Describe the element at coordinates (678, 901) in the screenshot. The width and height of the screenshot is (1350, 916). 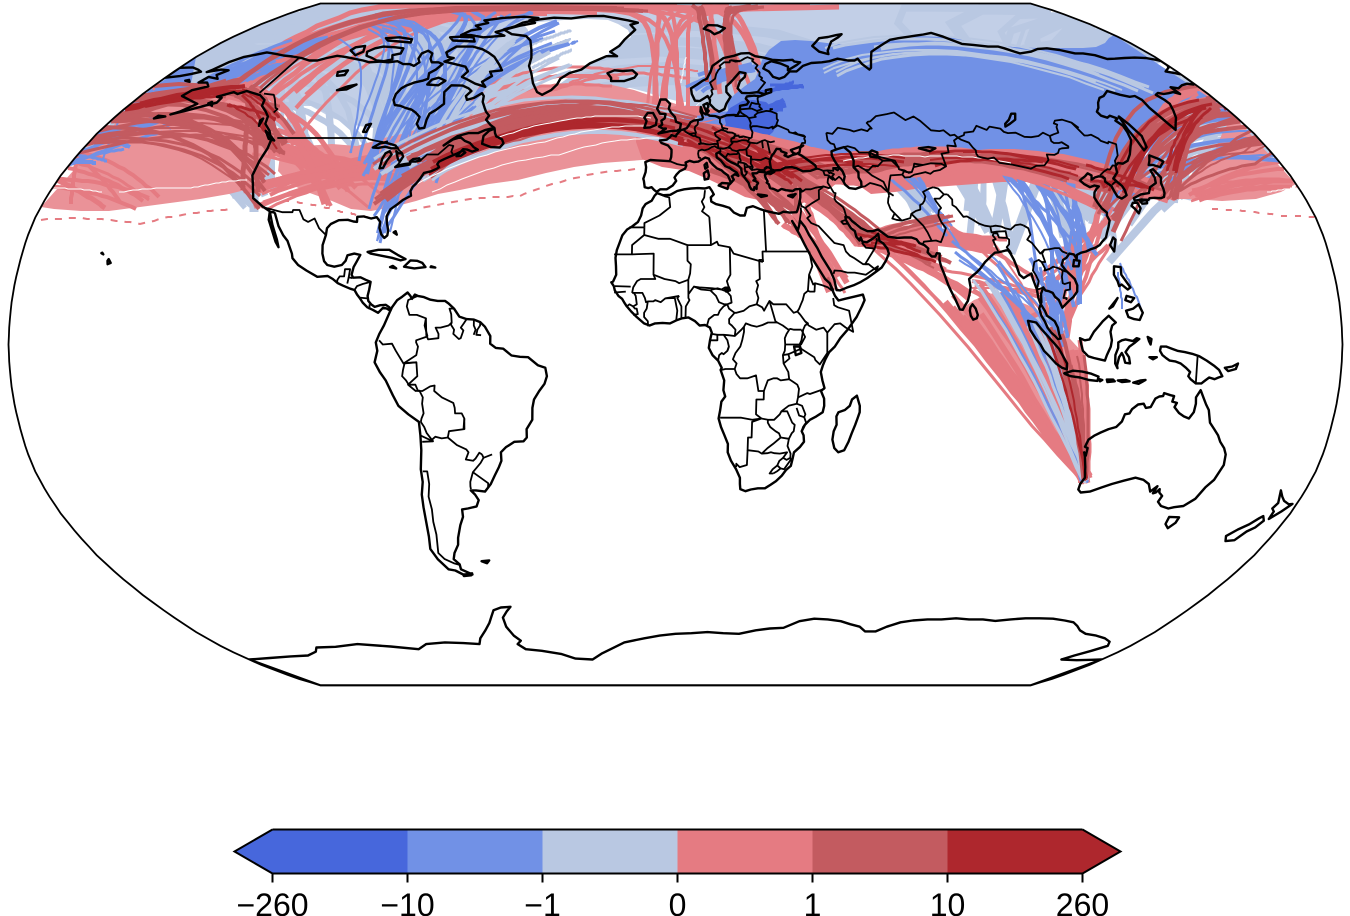
I see `svg-text: 0` at that location.